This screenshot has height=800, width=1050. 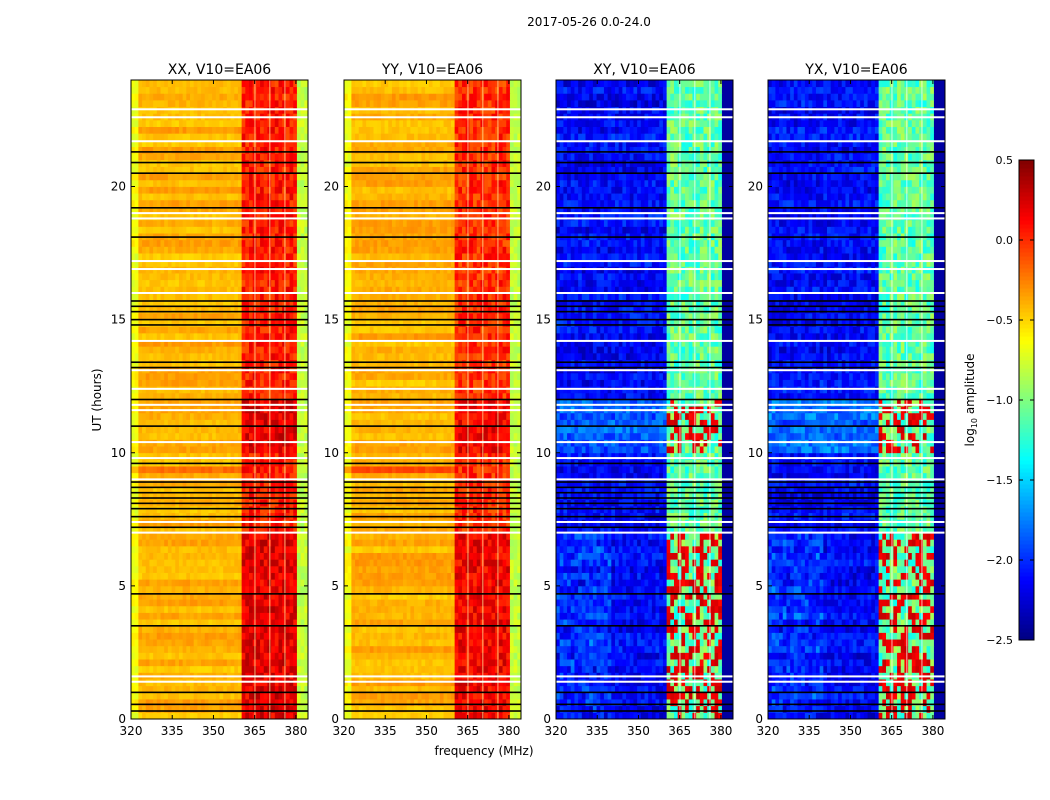 I want to click on flagged-row-white, so click(x=219, y=410).